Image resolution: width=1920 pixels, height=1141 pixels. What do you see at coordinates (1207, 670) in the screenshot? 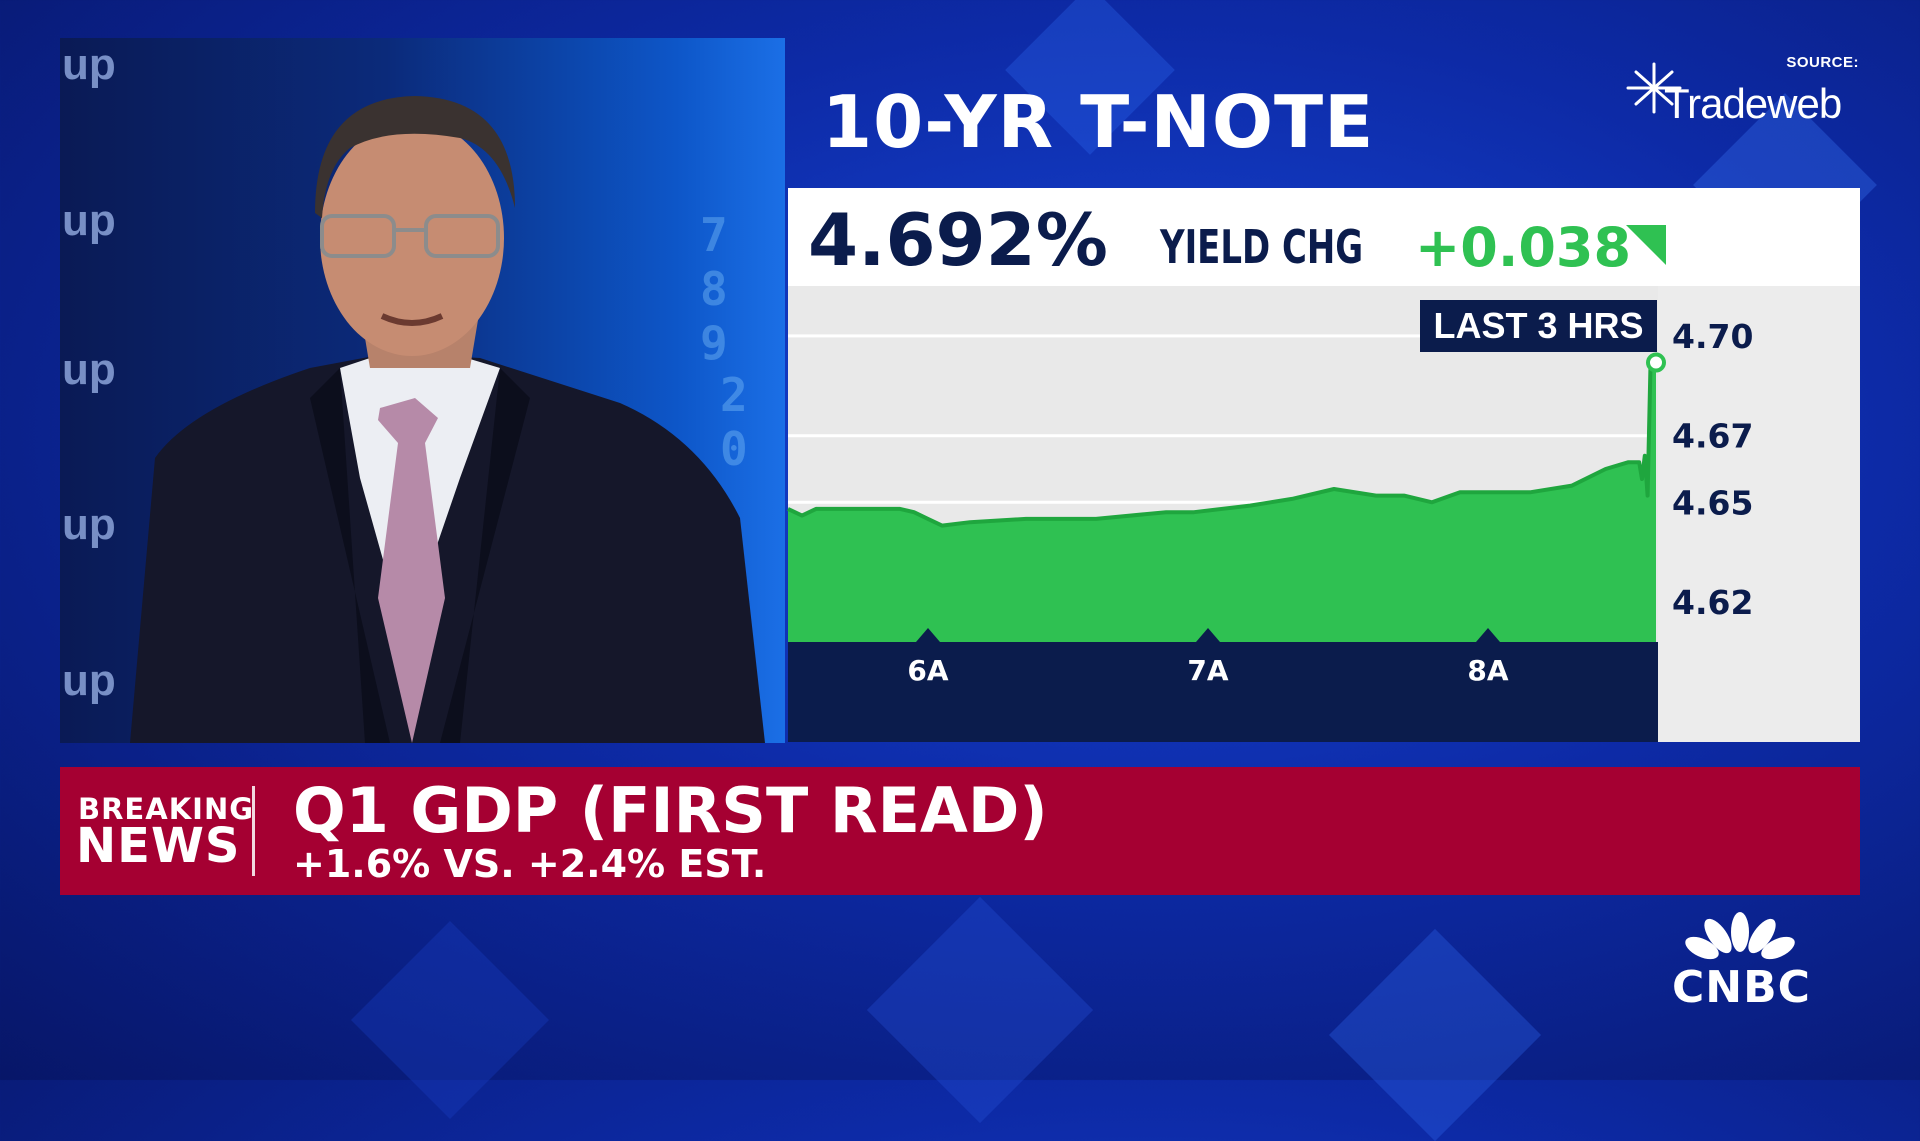
I see `x-tick-label: 7A` at bounding box center [1207, 670].